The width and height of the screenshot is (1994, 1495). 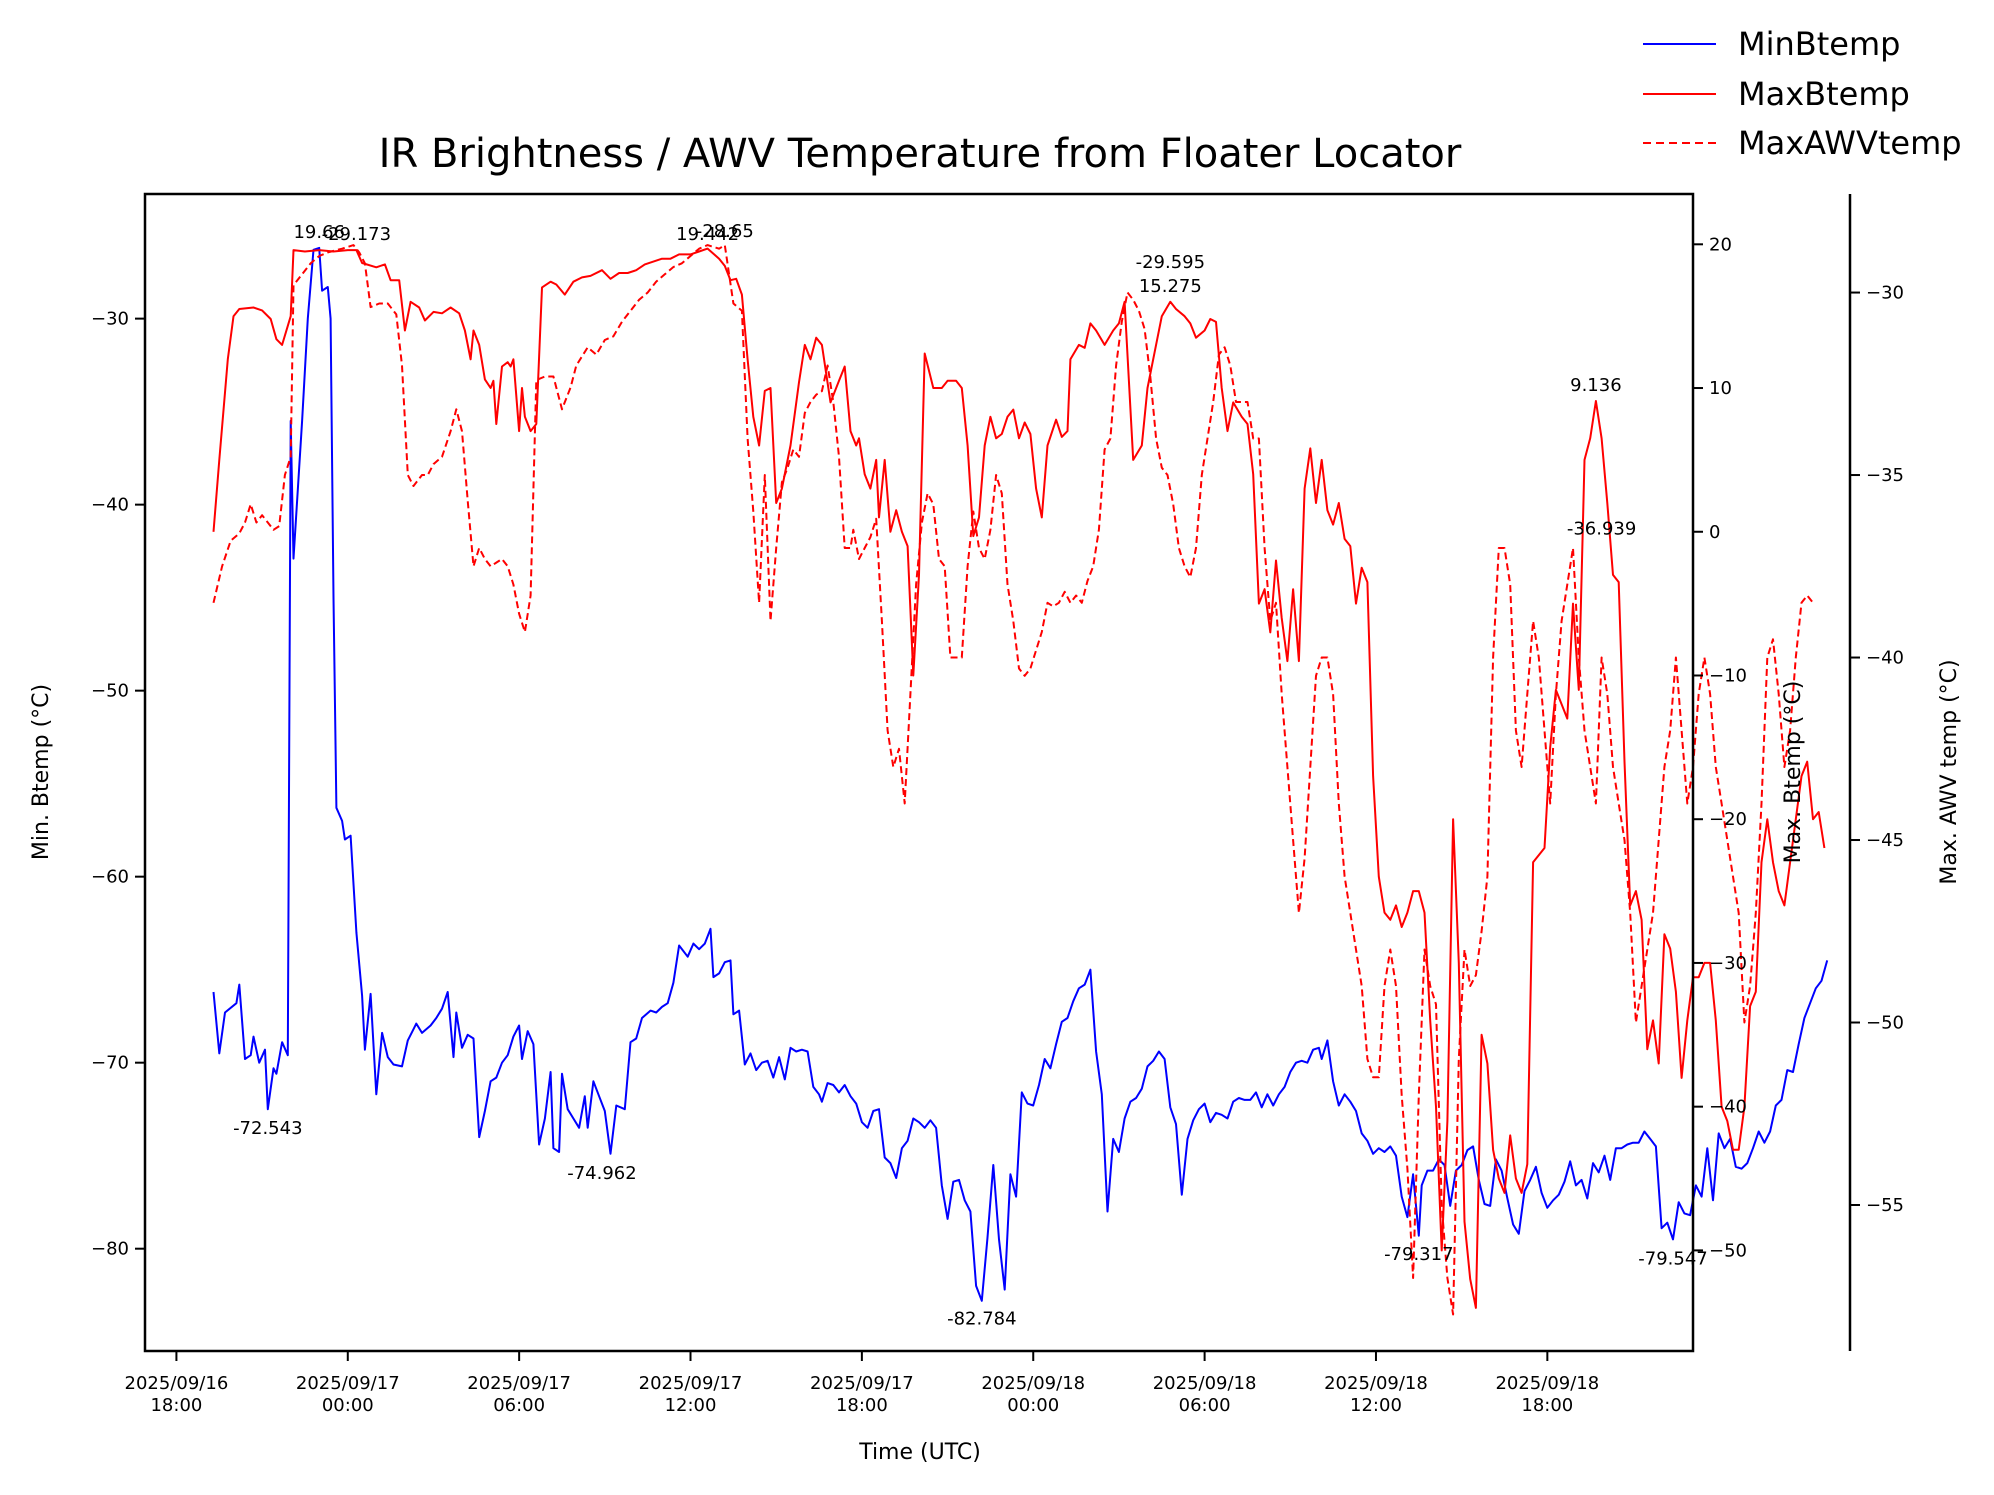 I want to click on left-tick-label: −50, so click(x=110, y=691).